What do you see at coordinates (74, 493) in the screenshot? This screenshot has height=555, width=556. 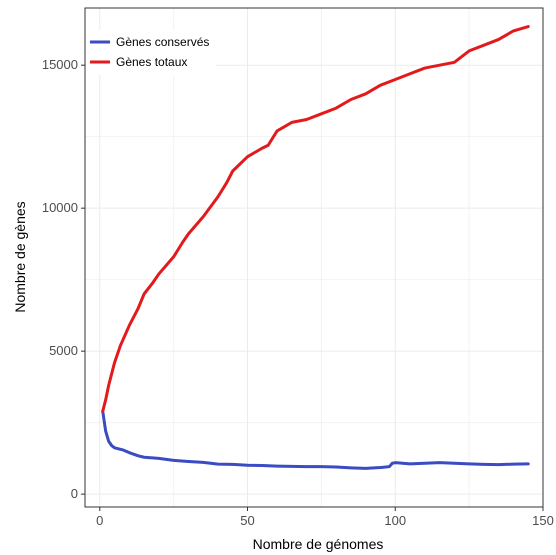 I see `y-tick-label: 0` at bounding box center [74, 493].